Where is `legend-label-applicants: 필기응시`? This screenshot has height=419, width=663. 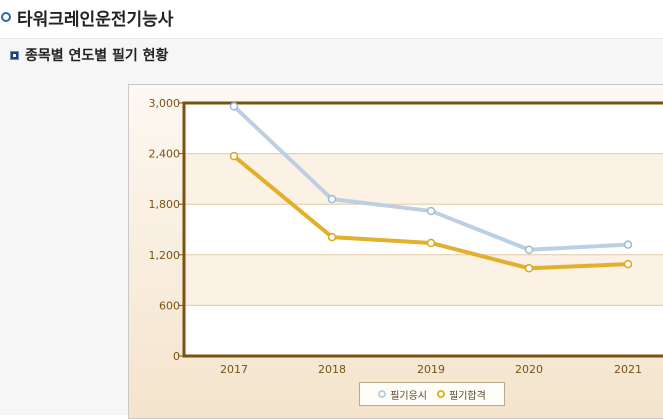
legend-label-applicants: 필기응시 is located at coordinates (408, 396).